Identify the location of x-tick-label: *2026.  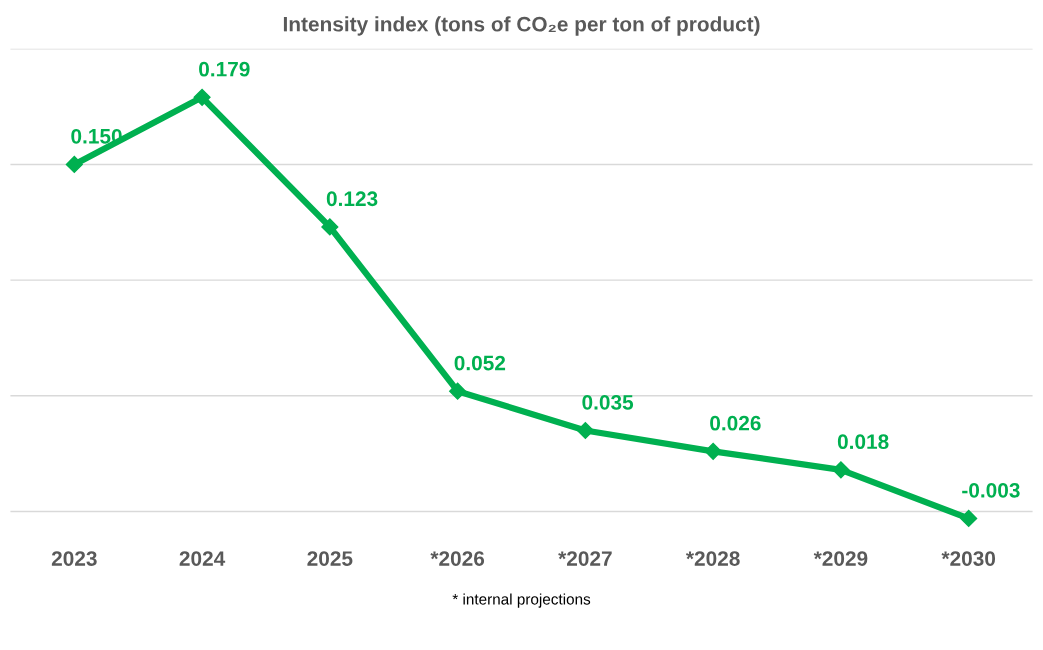
(457, 558).